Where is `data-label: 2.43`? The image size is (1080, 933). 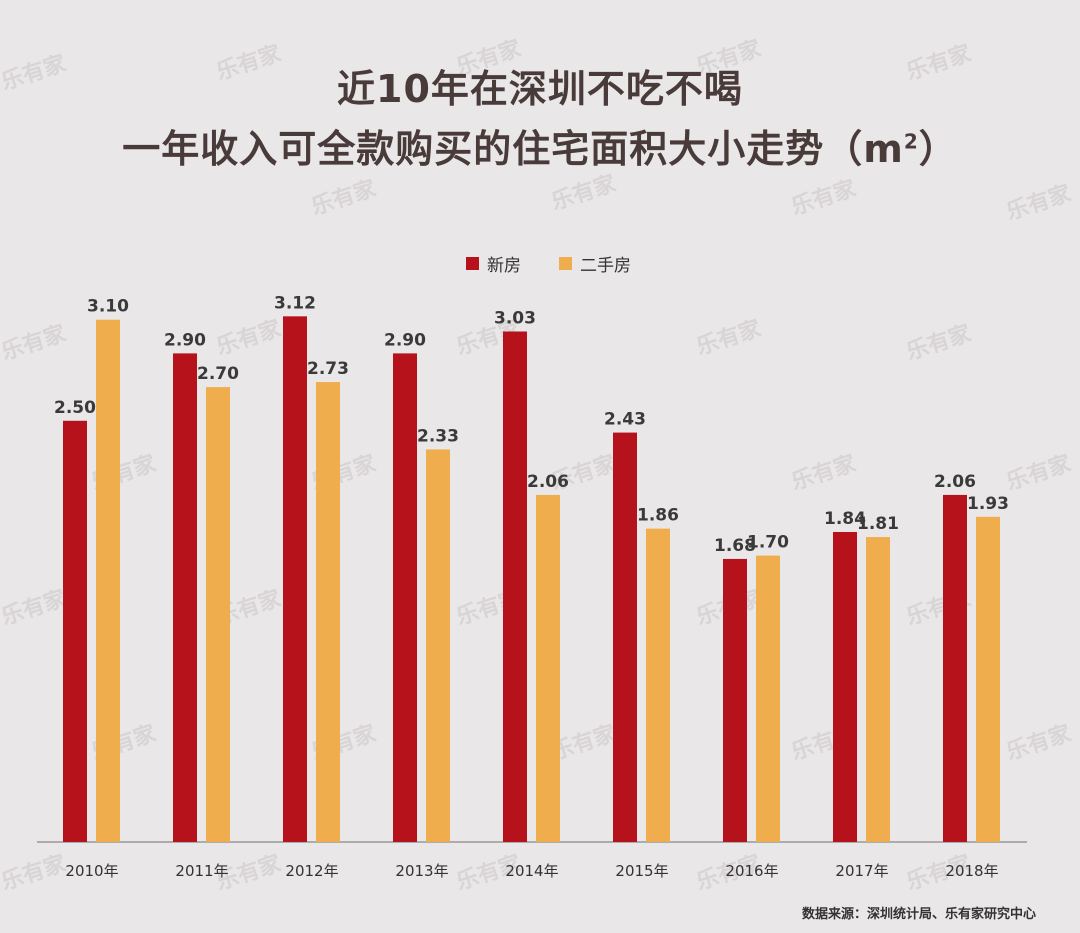
data-label: 2.43 is located at coordinates (625, 420).